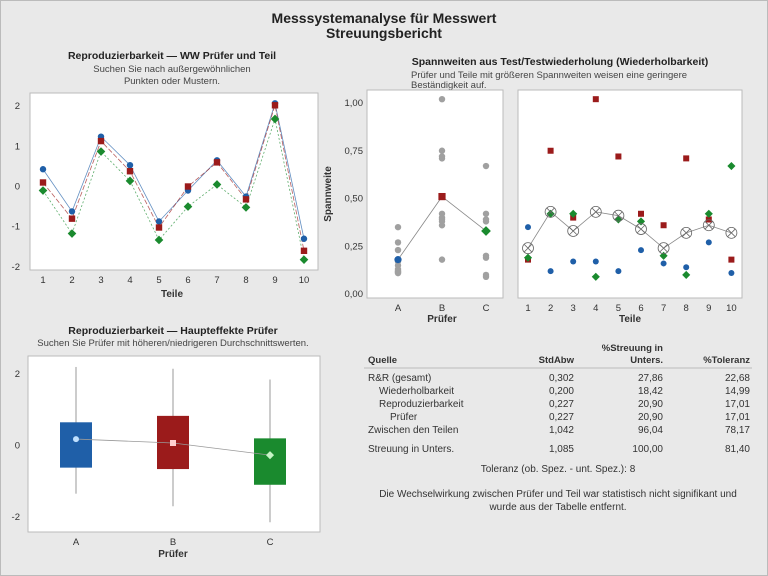 The width and height of the screenshot is (768, 576). I want to click on range-right-x-axis-label: Teile, so click(630, 319).